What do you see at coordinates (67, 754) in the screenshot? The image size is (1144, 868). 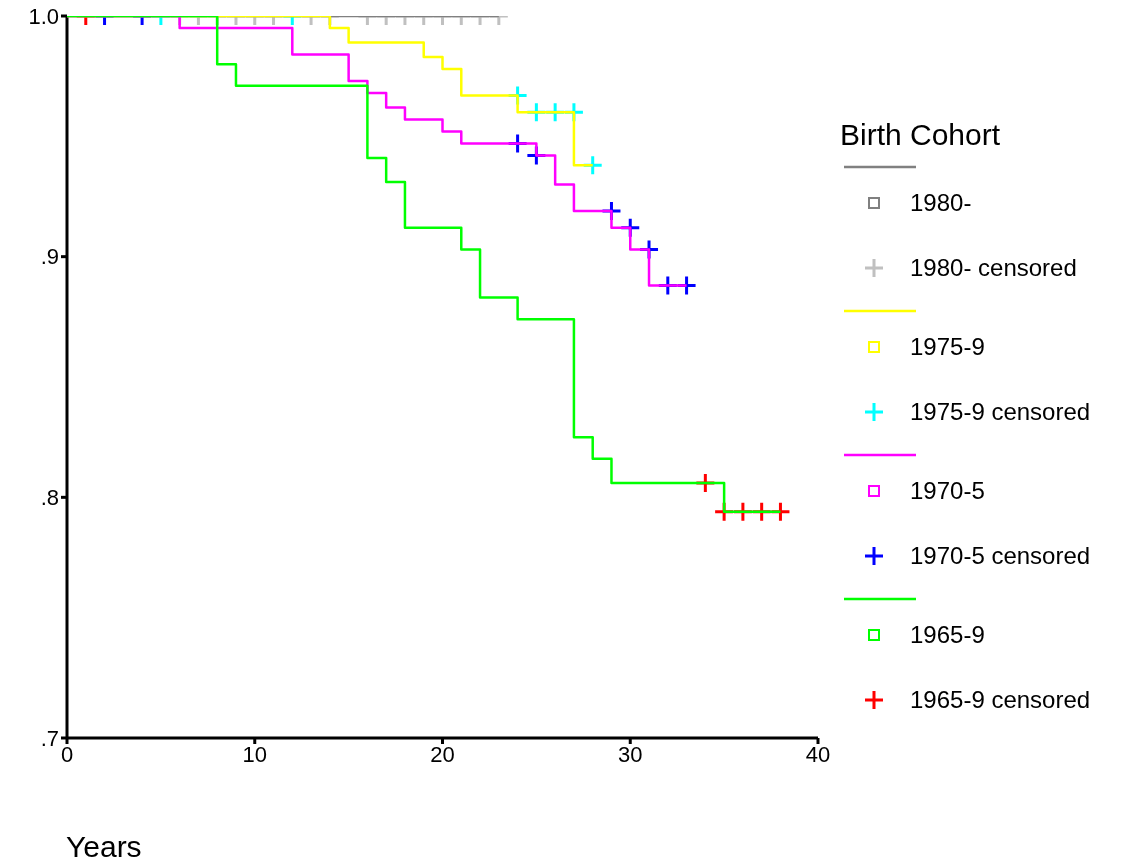 I see `x-tick-label: 0` at bounding box center [67, 754].